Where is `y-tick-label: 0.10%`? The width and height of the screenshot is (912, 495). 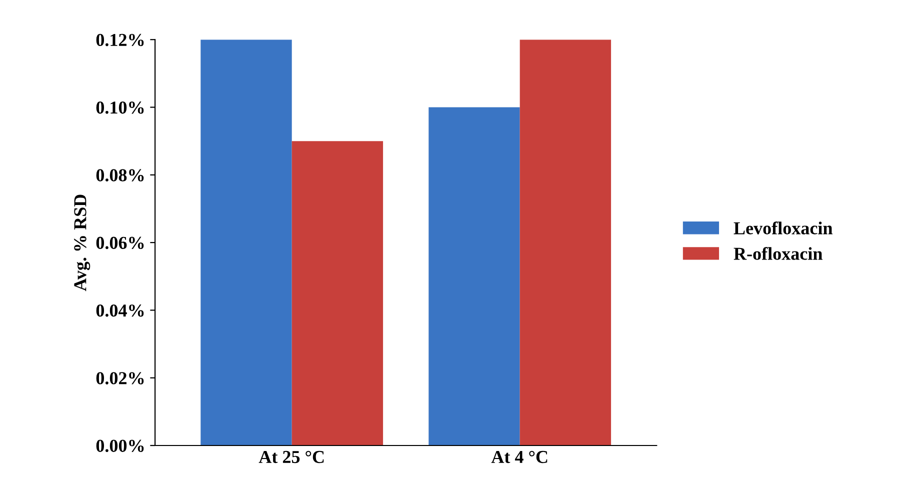
y-tick-label: 0.10% is located at coordinates (120, 108).